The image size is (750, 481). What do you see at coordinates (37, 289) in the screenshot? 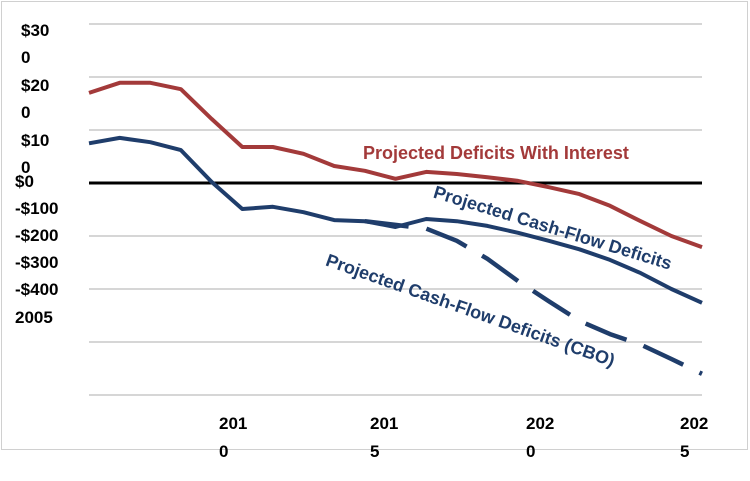
I see `y-tick-label: -$400` at bounding box center [37, 289].